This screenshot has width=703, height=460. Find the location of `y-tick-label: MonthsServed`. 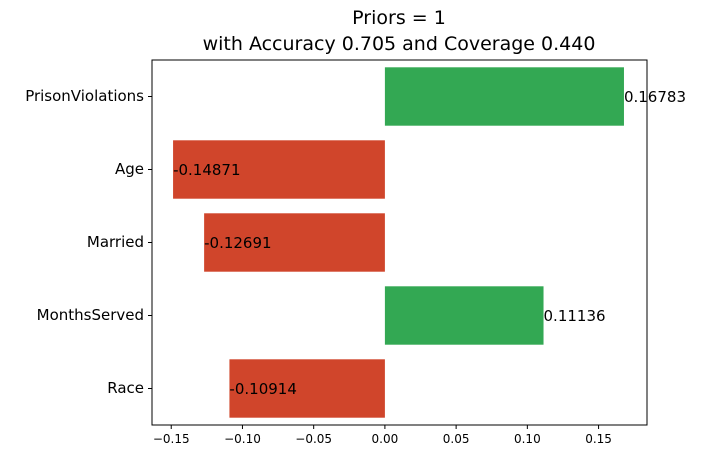

y-tick-label: MonthsServed is located at coordinates (90, 315).